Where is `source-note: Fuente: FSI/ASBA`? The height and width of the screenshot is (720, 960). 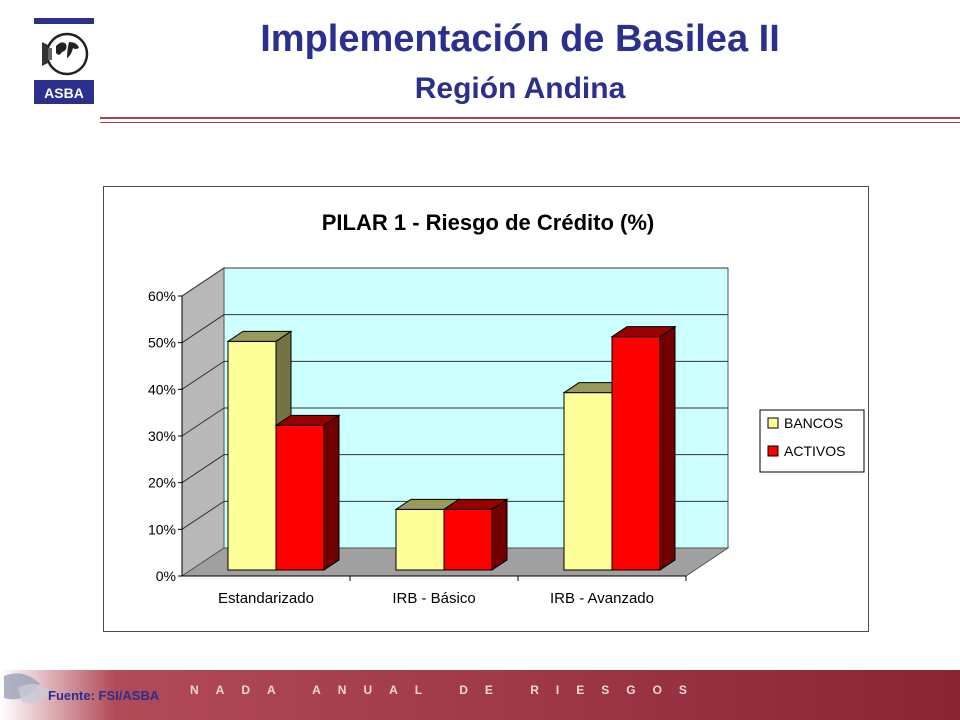 source-note: Fuente: FSI/ASBA is located at coordinates (104, 695).